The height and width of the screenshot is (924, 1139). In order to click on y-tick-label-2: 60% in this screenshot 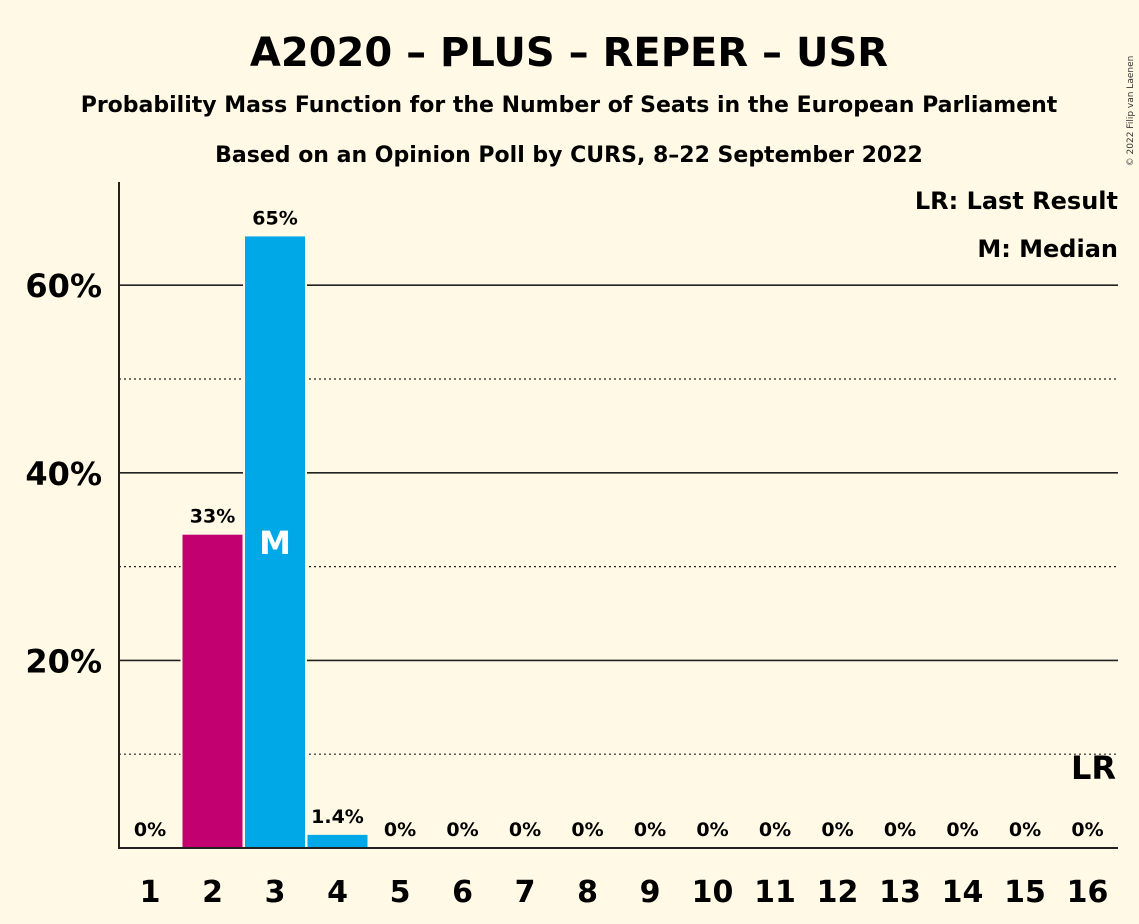, I will do `click(63, 286)`.